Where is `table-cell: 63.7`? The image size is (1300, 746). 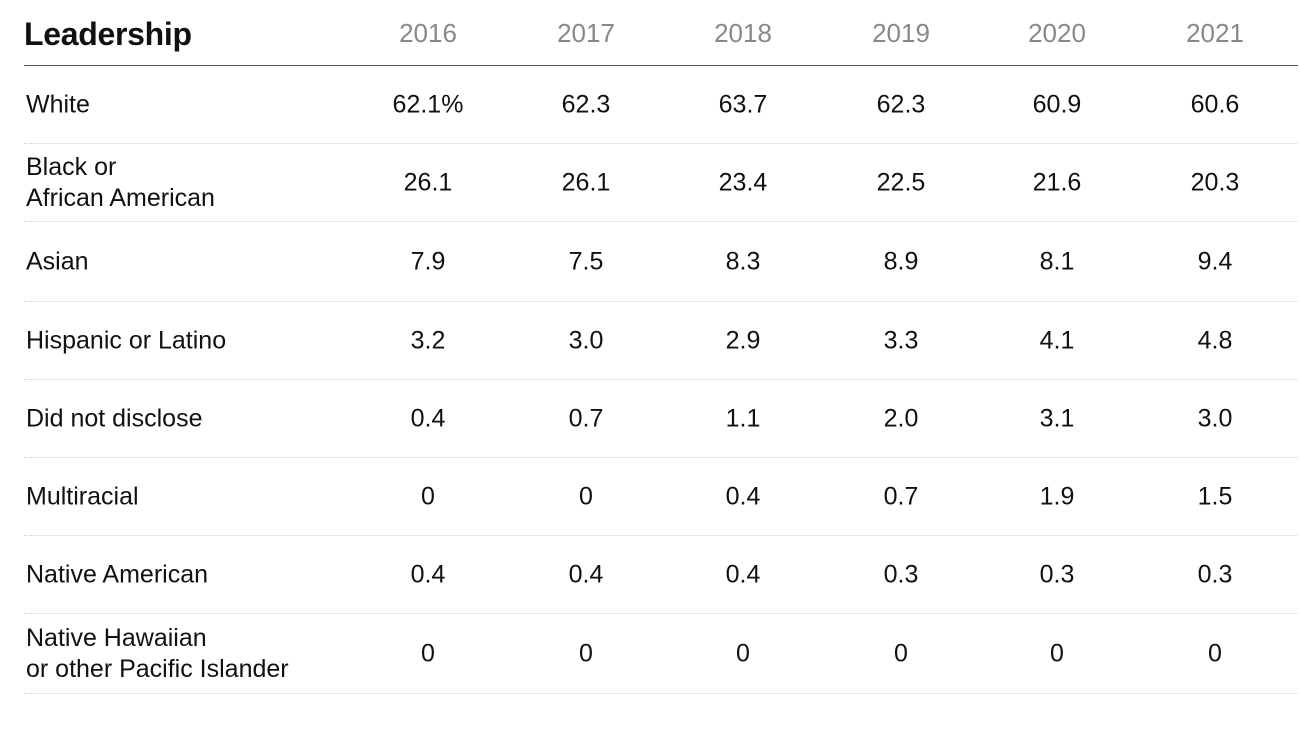
table-cell: 63.7 is located at coordinates (743, 104).